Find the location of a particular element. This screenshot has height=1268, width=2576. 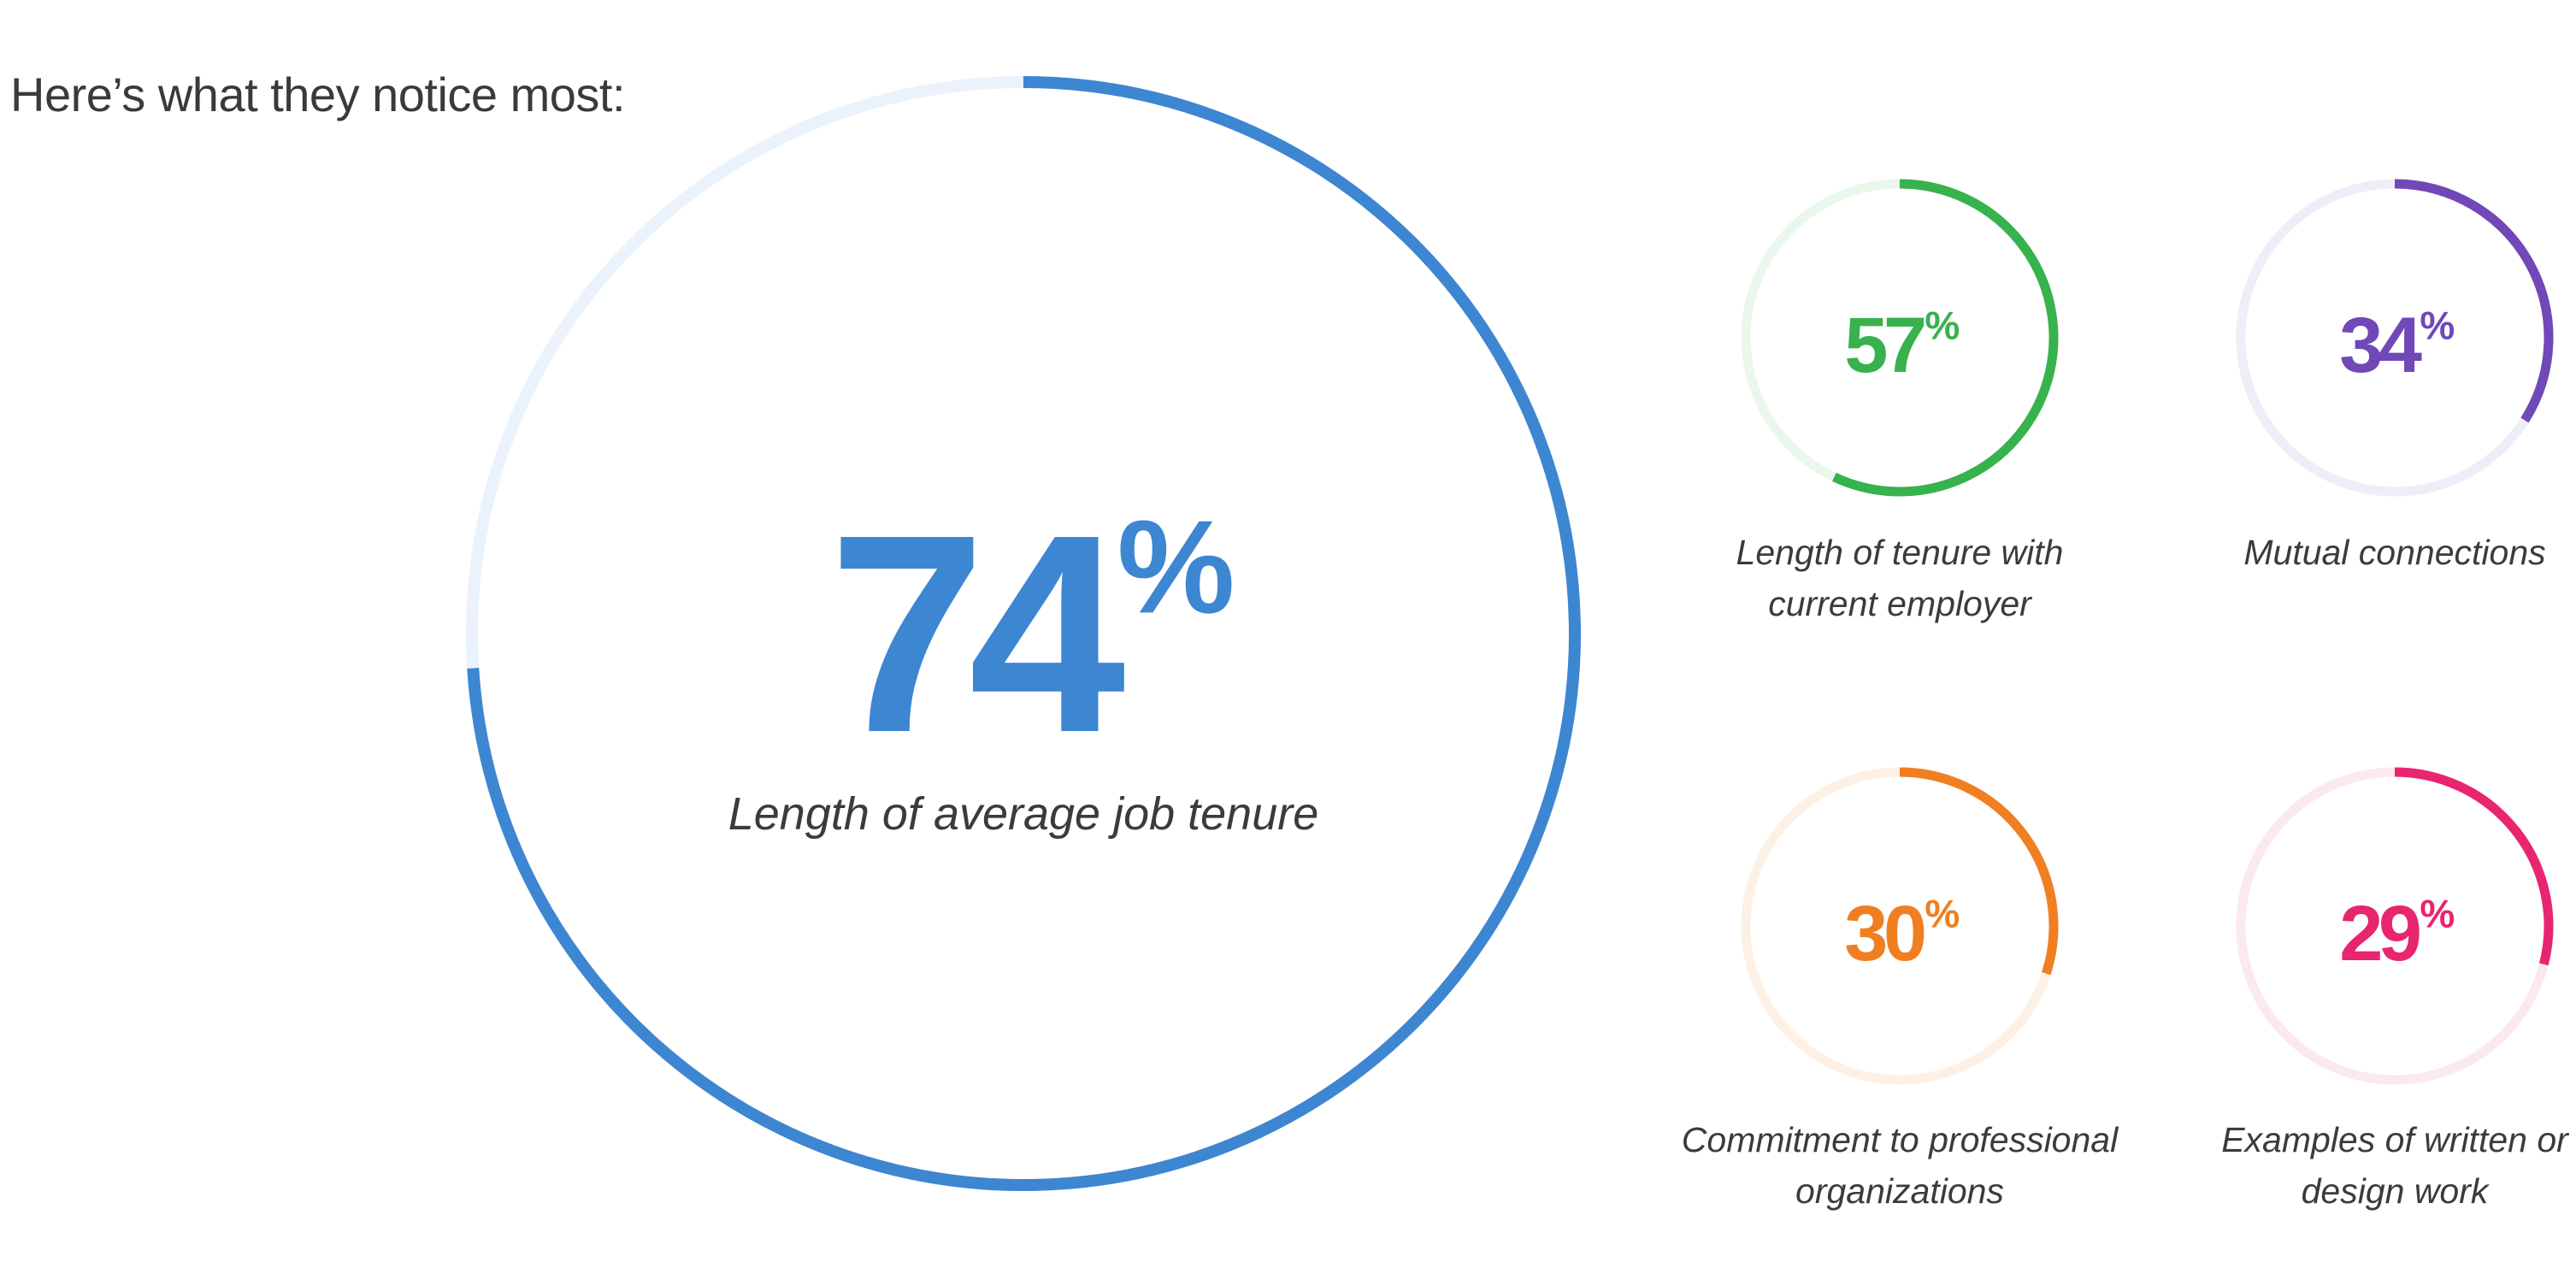

value-number: 57 is located at coordinates (1884, 345).